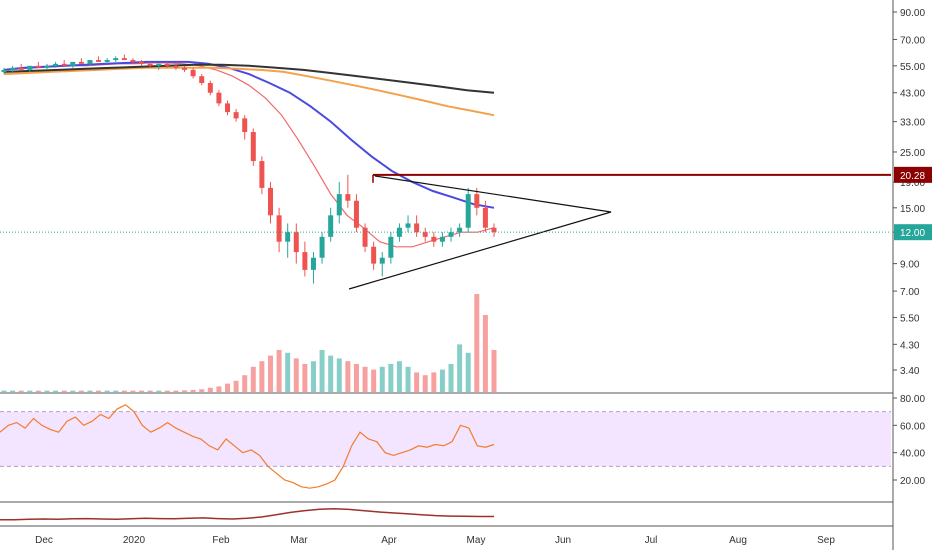 This screenshot has width=932, height=555. I want to click on time-tick-label: Jun, so click(563, 540).